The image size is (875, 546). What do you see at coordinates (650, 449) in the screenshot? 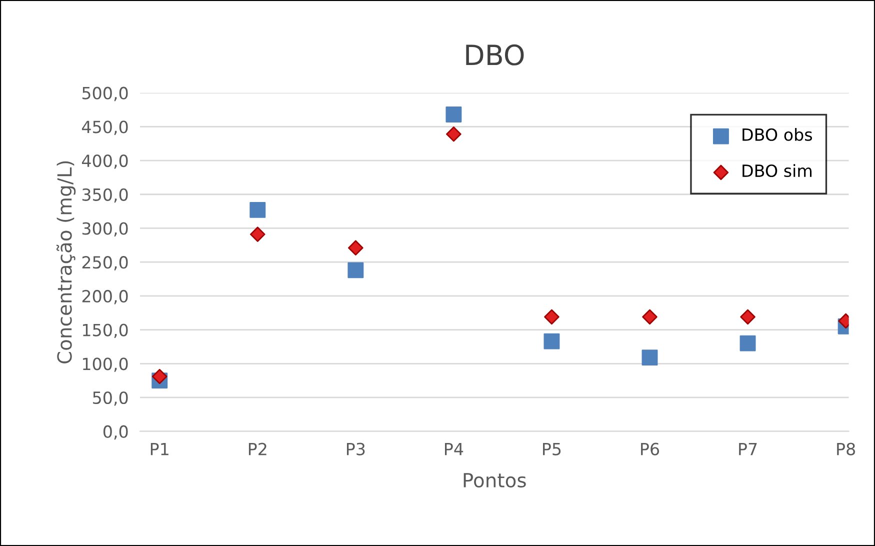
I see `x-tick-label: P6` at bounding box center [650, 449].